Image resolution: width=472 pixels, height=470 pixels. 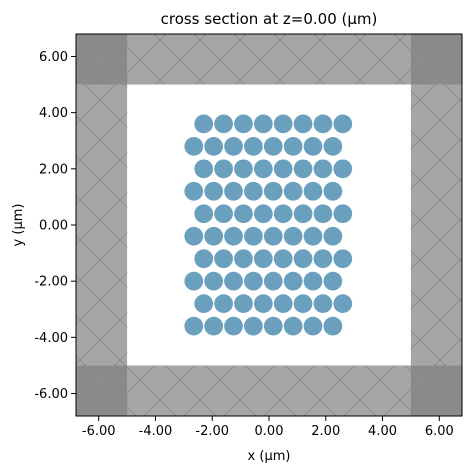 What do you see at coordinates (325, 431) in the screenshot?
I see `x-tick-label: 2.00` at bounding box center [325, 431].